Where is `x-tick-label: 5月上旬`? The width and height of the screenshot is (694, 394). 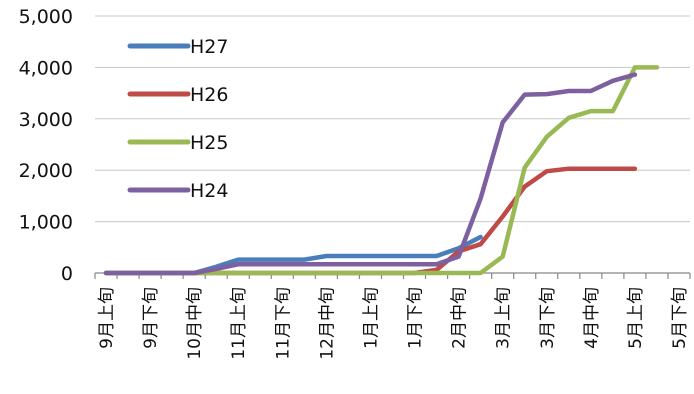
x-tick-label: 5月上旬 is located at coordinates (636, 318).